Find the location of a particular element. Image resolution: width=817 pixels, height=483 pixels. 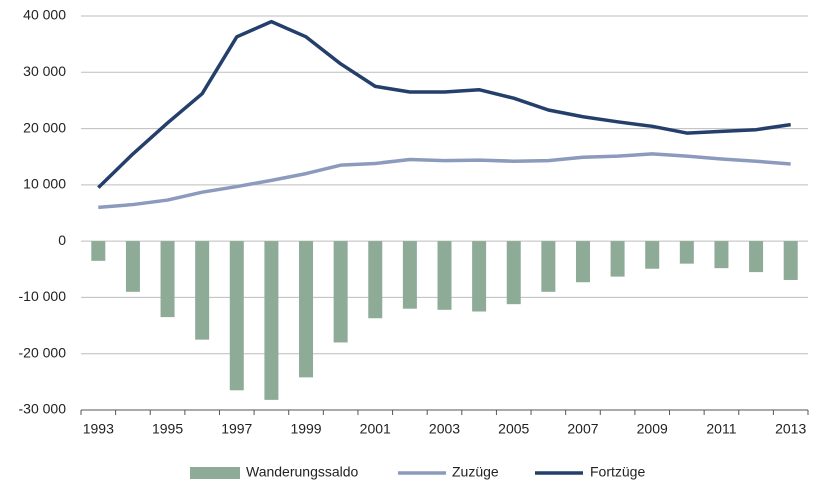

x-tick-label: 2007 is located at coordinates (582, 429).